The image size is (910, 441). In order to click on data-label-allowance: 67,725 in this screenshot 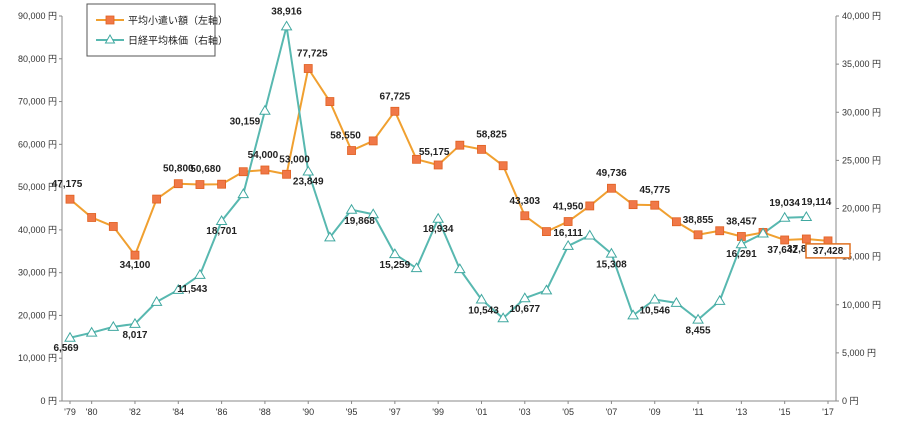, I will do `click(395, 96)`.